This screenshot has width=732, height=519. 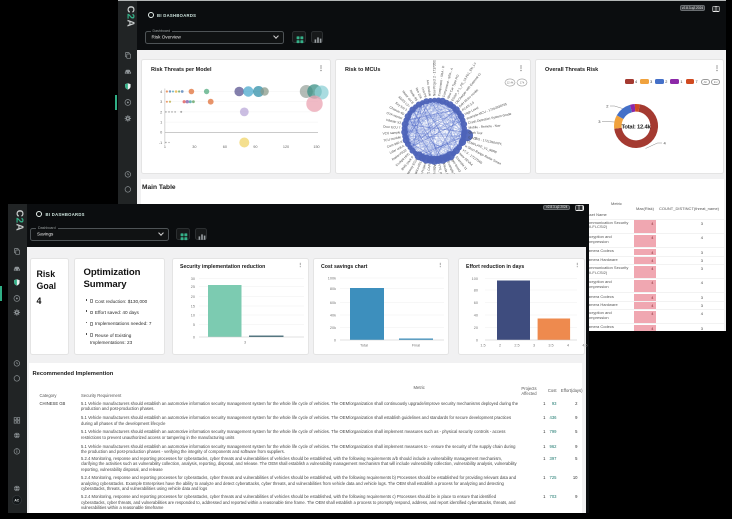 What do you see at coordinates (550, 346) in the screenshot?
I see `svg-text: 3.5` at bounding box center [550, 346].